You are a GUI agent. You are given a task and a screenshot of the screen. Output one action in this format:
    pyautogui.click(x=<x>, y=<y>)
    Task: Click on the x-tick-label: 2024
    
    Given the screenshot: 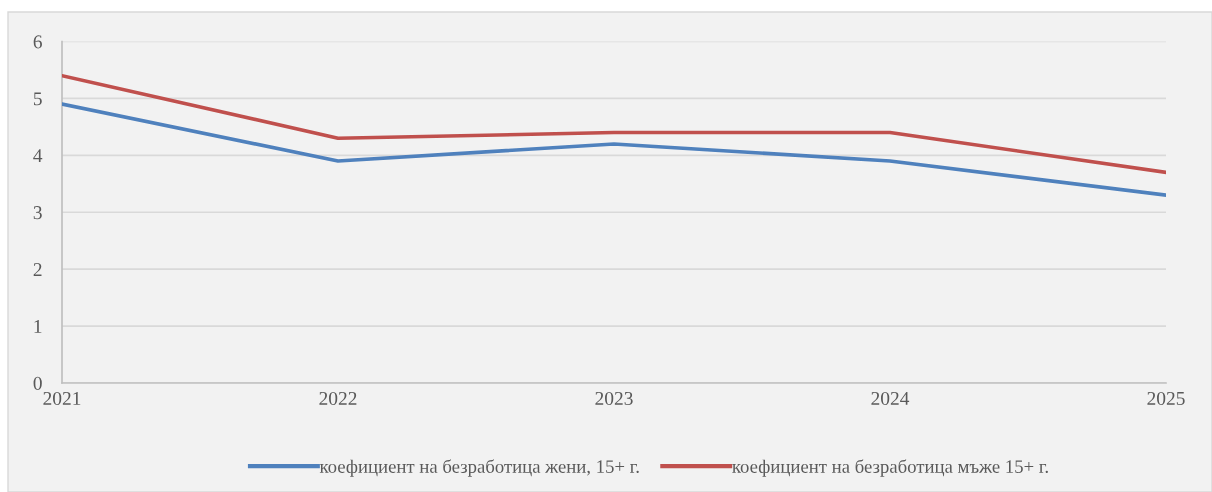 What is the action you would take?
    pyautogui.click(x=890, y=398)
    